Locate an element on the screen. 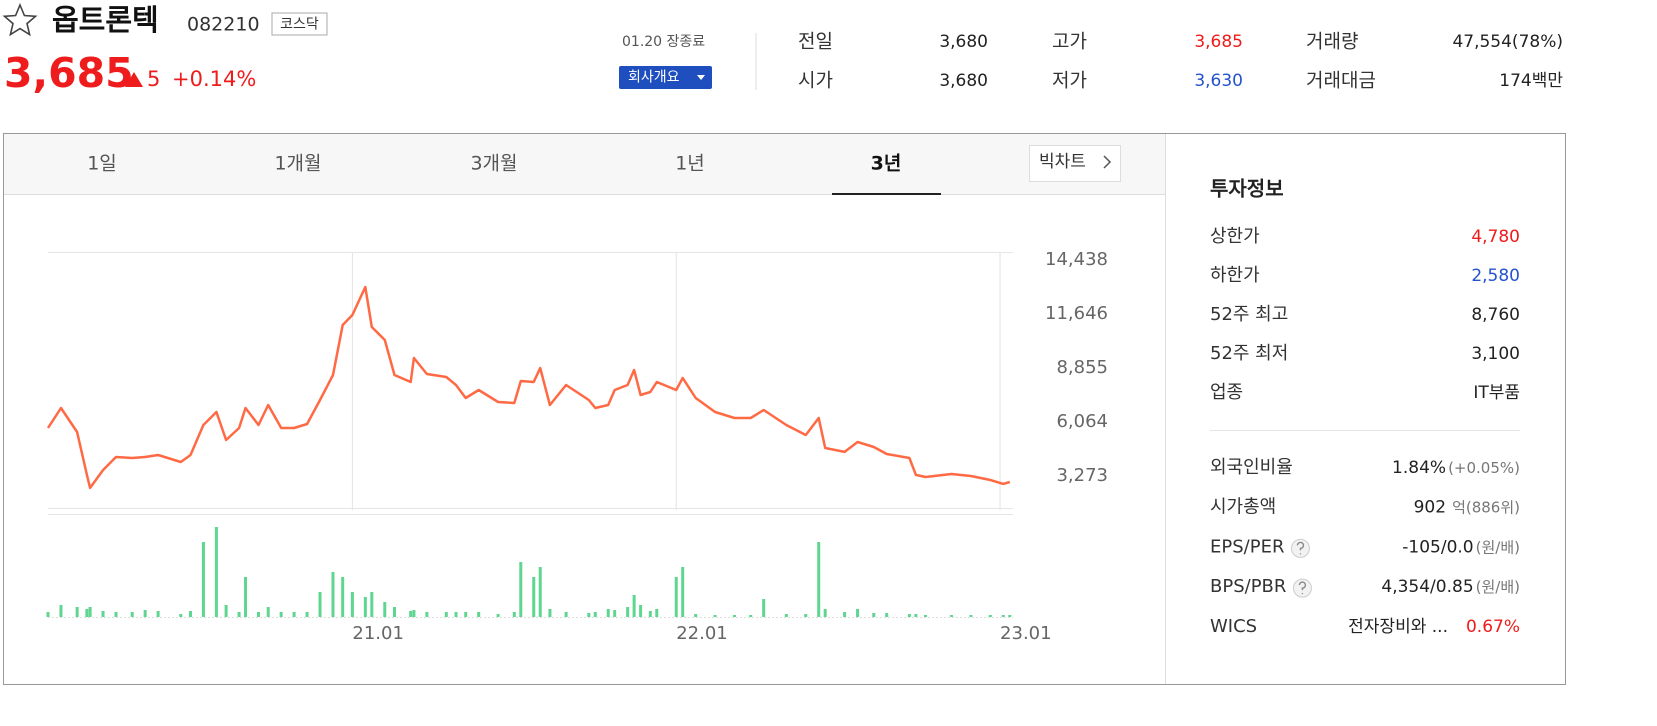 This screenshot has height=726, width=1657. info-value-text: 8,760 is located at coordinates (1495, 315).